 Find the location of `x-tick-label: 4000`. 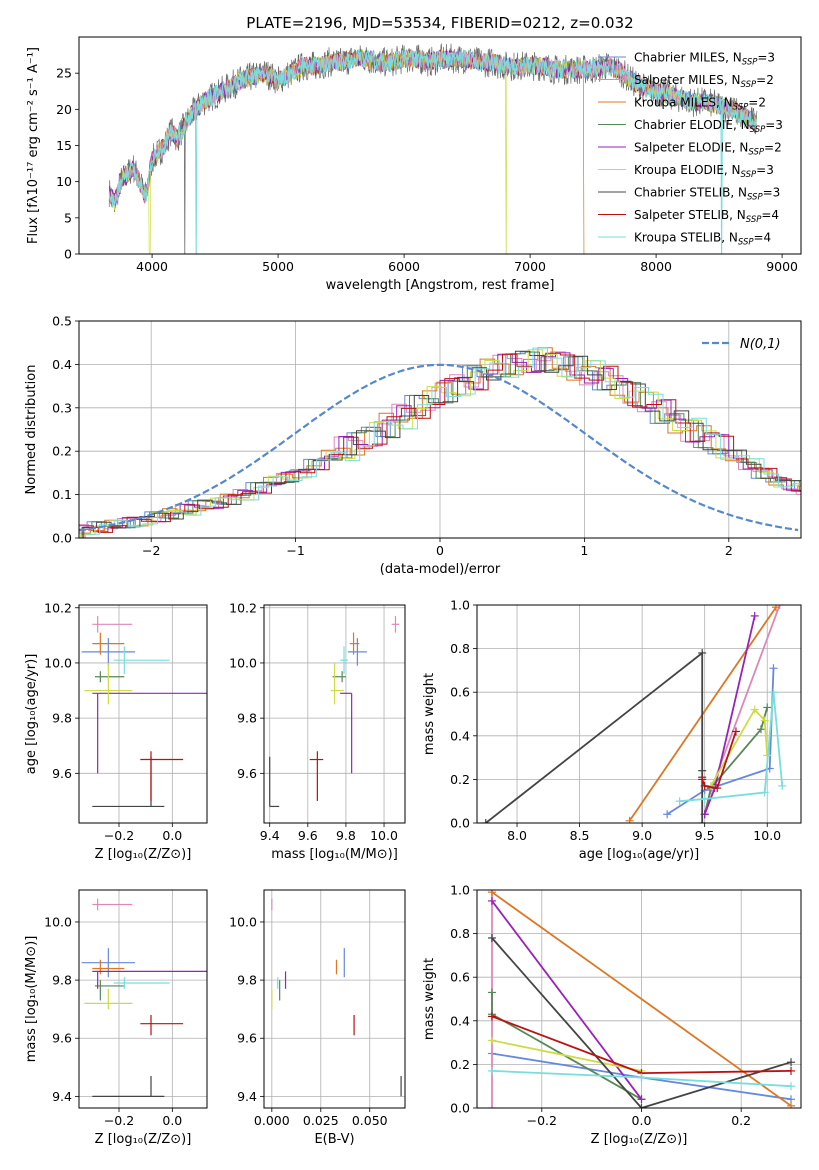

x-tick-label: 4000 is located at coordinates (152, 266).